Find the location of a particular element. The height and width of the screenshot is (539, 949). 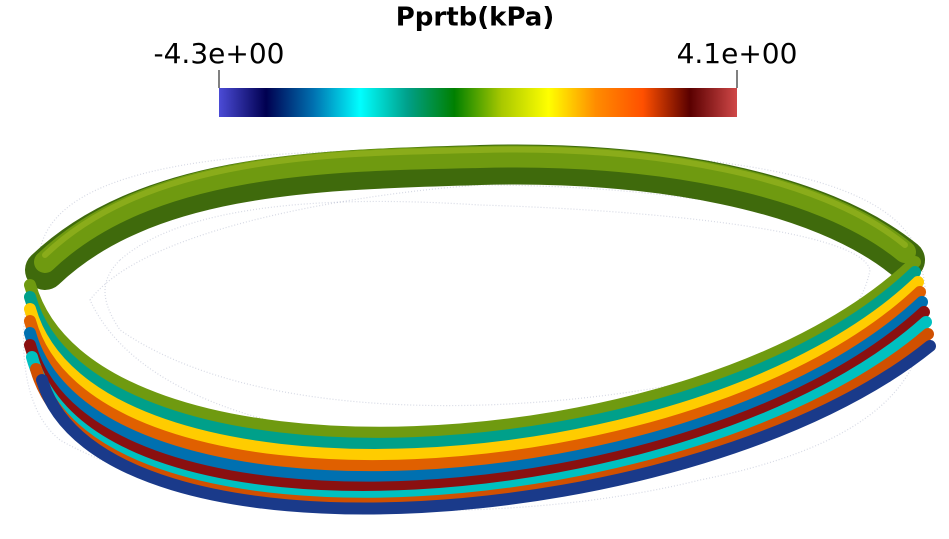

colorbar-title: Pprtb(kPa) is located at coordinates (475, 18).